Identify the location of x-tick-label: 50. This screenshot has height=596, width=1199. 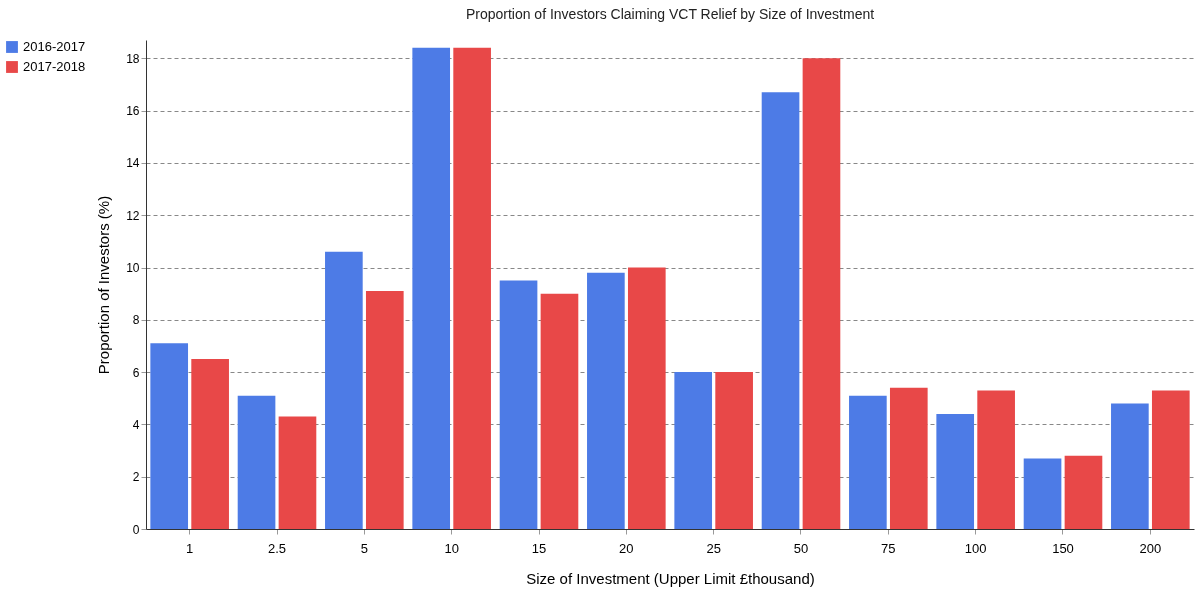
(801, 548).